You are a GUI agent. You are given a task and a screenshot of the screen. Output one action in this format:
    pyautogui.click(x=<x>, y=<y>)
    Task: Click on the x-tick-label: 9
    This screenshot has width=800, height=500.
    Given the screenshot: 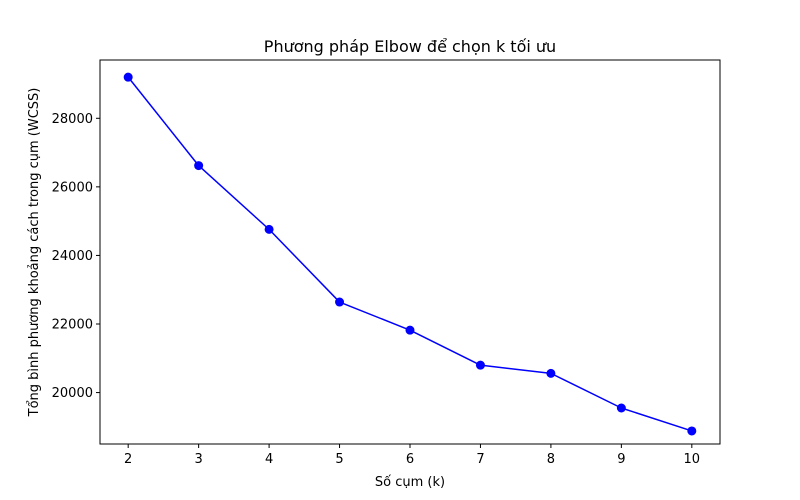 What is the action you would take?
    pyautogui.click(x=621, y=459)
    